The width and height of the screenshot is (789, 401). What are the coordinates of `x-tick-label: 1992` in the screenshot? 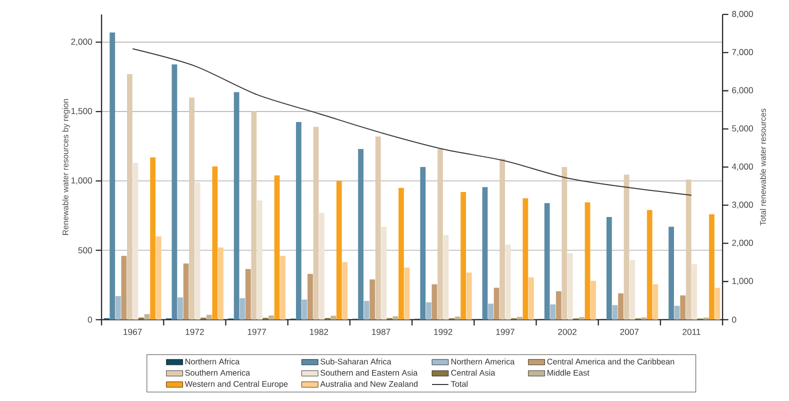 It's located at (443, 332).